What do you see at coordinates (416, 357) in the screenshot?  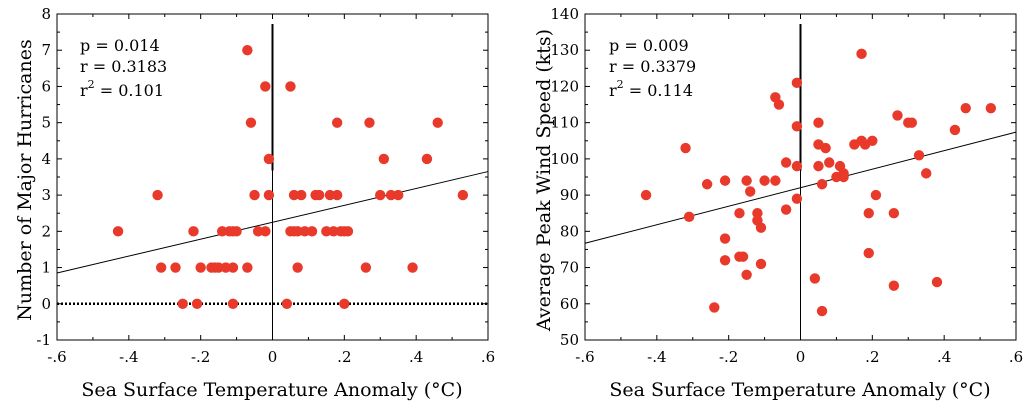 I see `hurricanes-x-tick-label: .4` at bounding box center [416, 357].